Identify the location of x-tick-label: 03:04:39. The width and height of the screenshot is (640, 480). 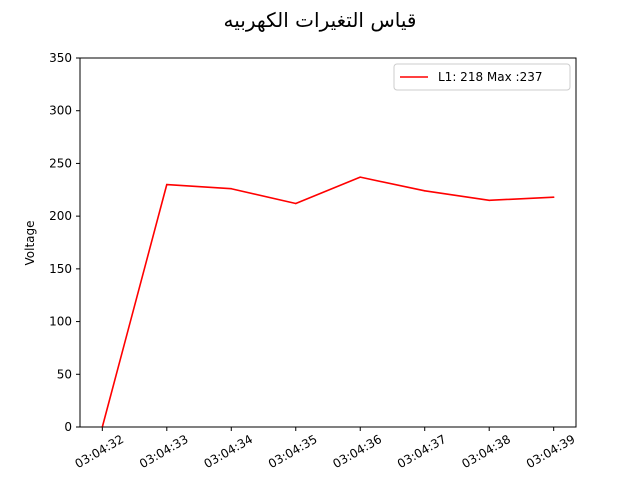
(551, 451).